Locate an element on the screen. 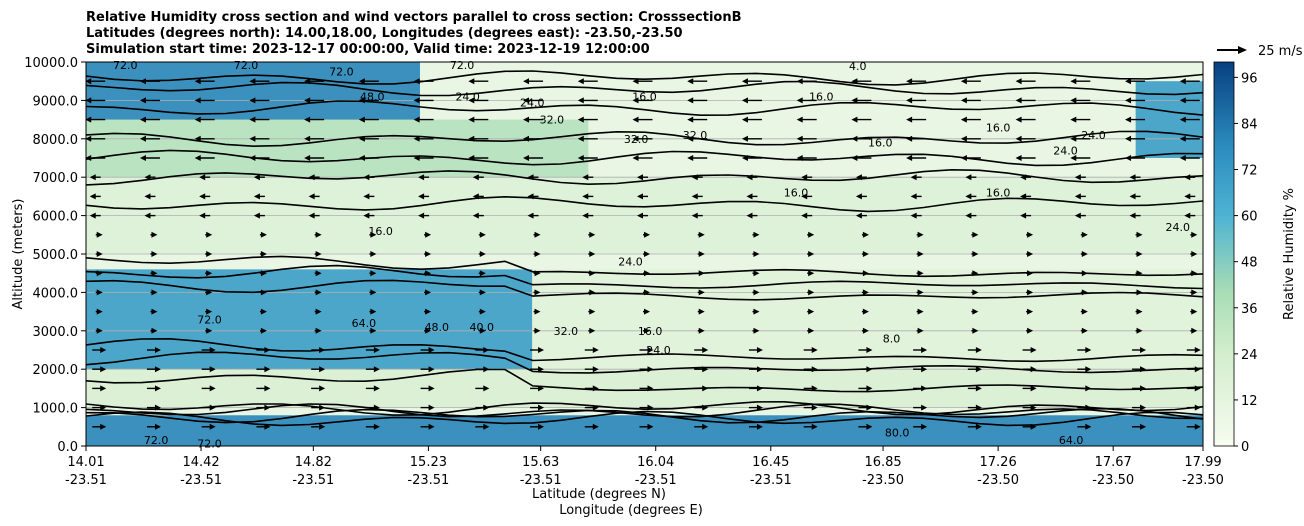  y-tick-label: 9000.0 is located at coordinates (56, 101).